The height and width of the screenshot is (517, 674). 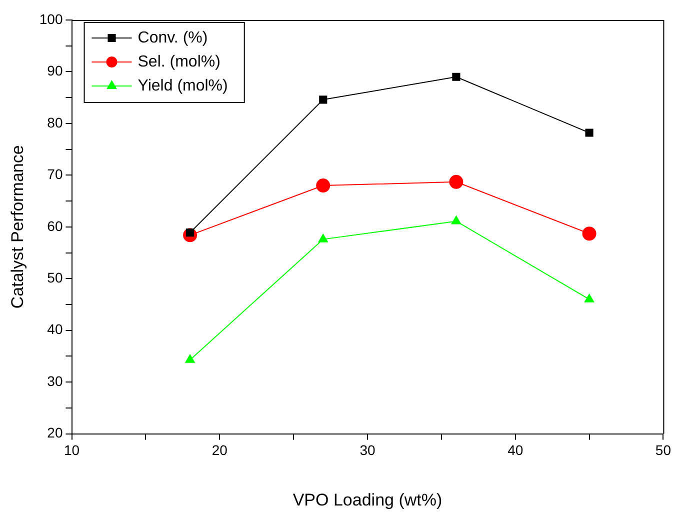 What do you see at coordinates (55, 122) in the screenshot?
I see `y-tick-label: 80` at bounding box center [55, 122].